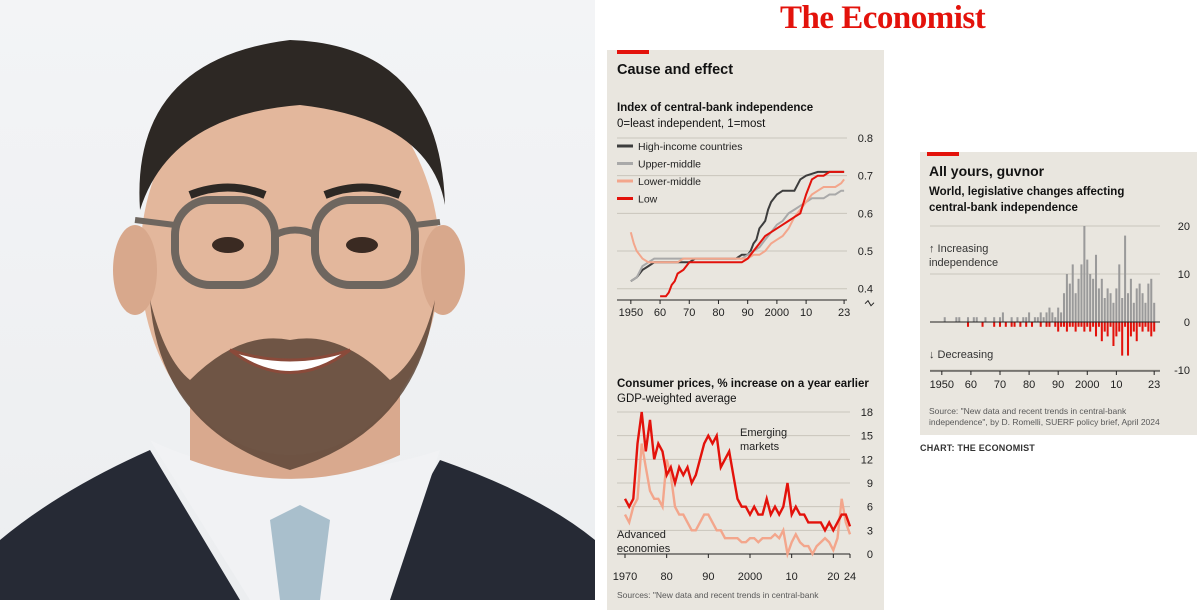 The image size is (1200, 610). I want to click on increasing-label-2: independence, so click(963, 263).